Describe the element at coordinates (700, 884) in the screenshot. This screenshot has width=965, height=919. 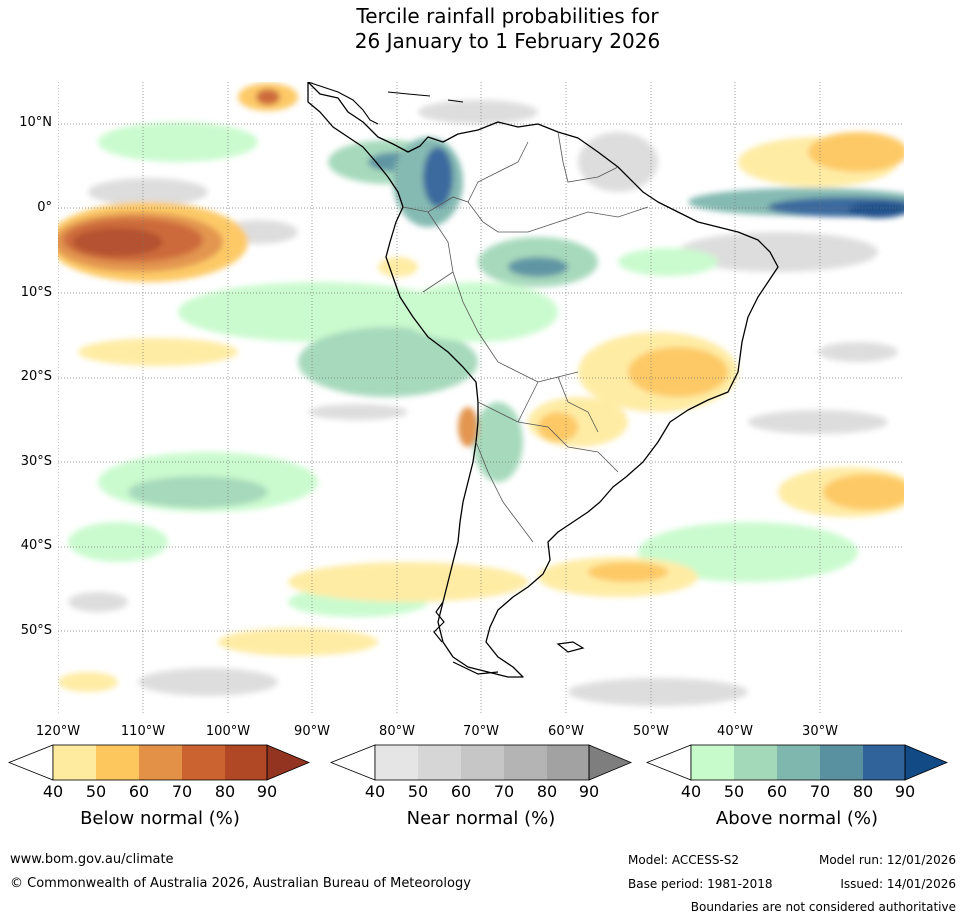
I see `base-period-text: Base period: 1981-2018` at that location.